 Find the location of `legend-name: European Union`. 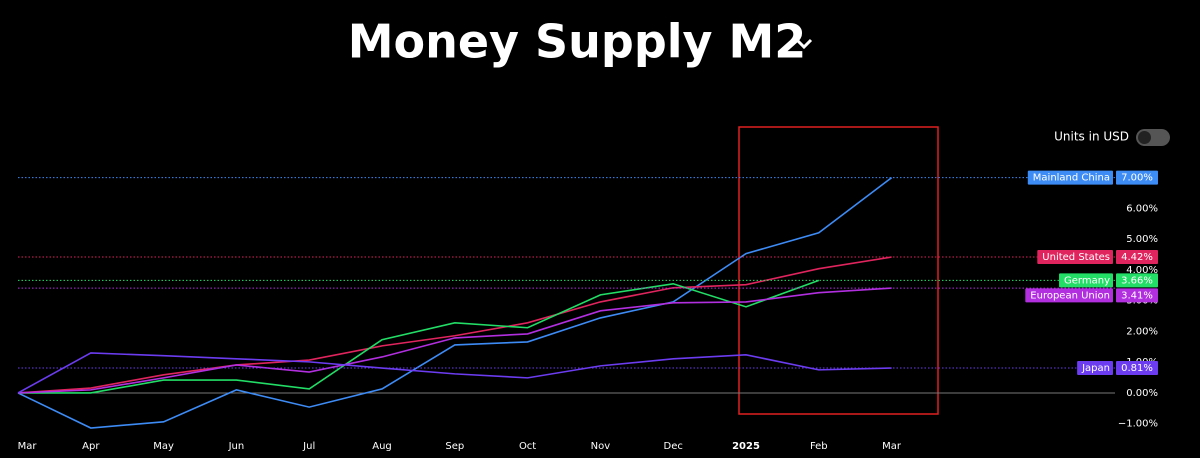

legend-name: European Union is located at coordinates (1070, 295).